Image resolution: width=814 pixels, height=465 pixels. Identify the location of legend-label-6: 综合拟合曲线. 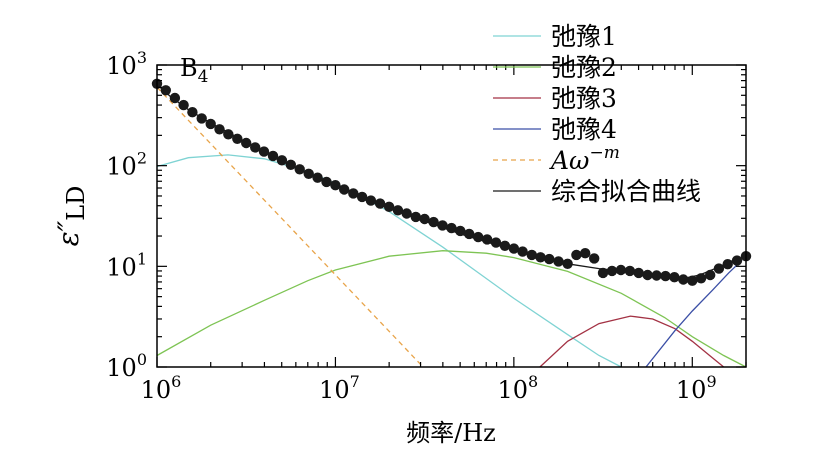
(626, 191).